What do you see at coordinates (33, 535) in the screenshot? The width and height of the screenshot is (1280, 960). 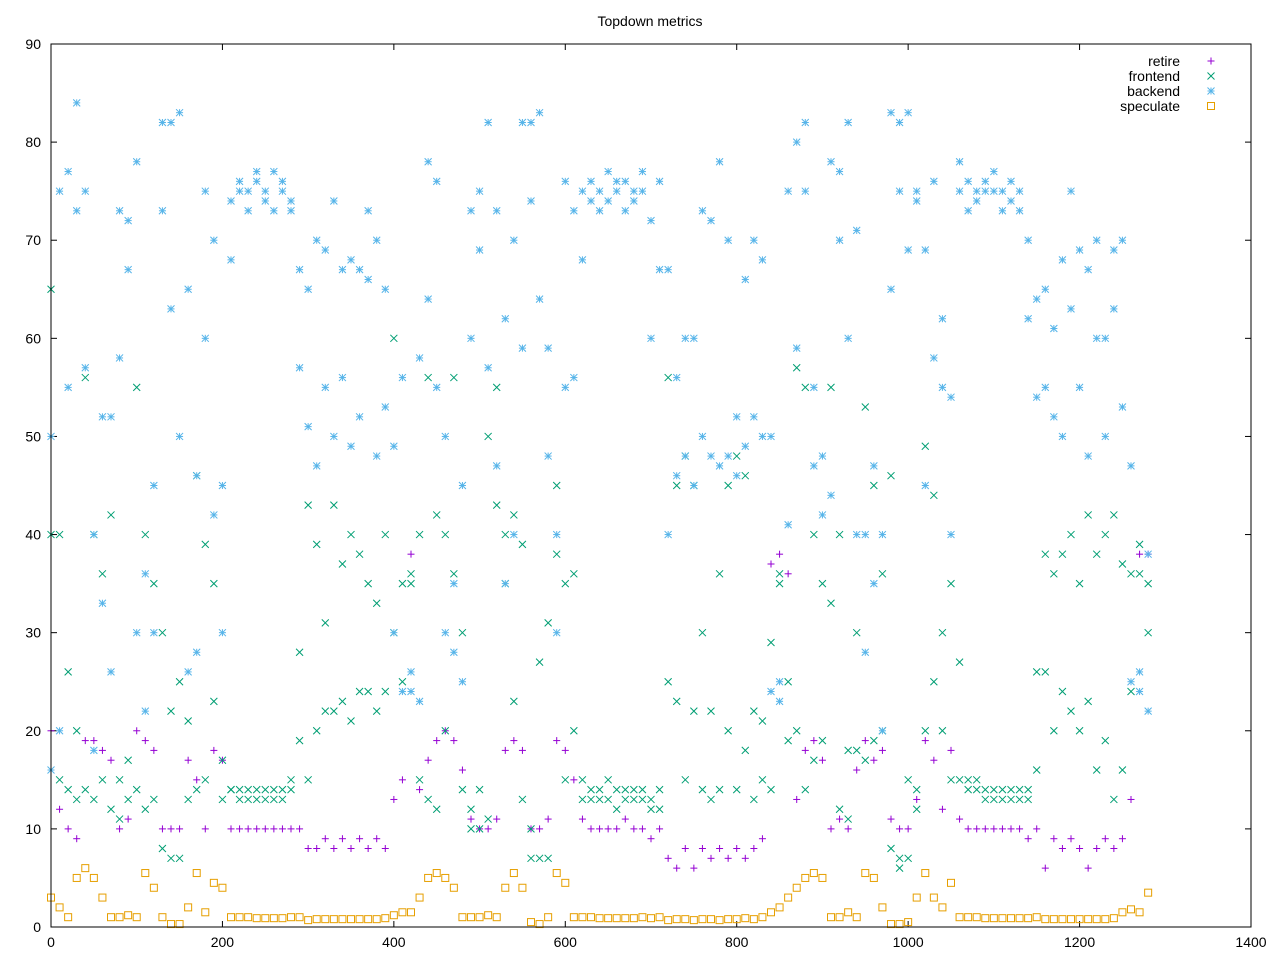 I see `y-tick-label: 40` at bounding box center [33, 535].